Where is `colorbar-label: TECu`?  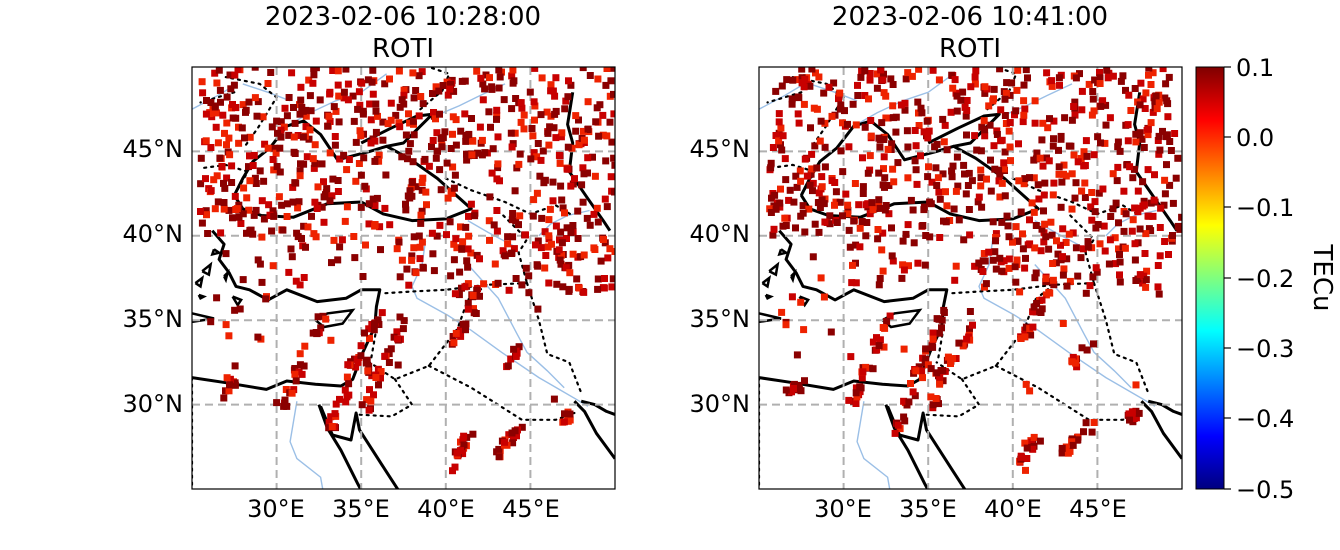
colorbar-label: TECu is located at coordinates (1322, 278).